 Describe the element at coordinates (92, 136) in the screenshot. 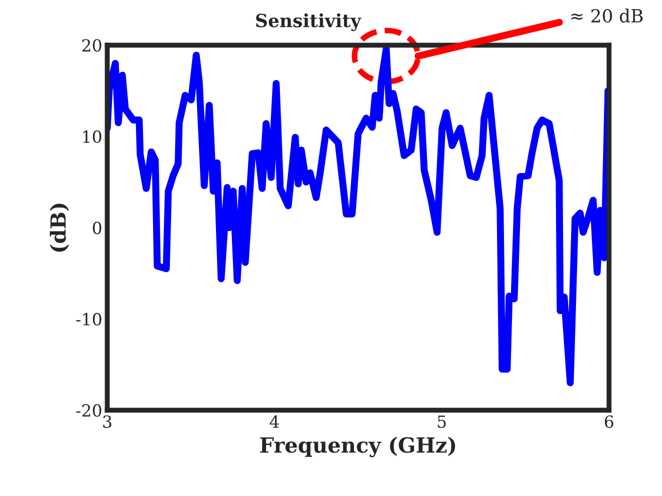

I see `y-tick-label: 10` at that location.